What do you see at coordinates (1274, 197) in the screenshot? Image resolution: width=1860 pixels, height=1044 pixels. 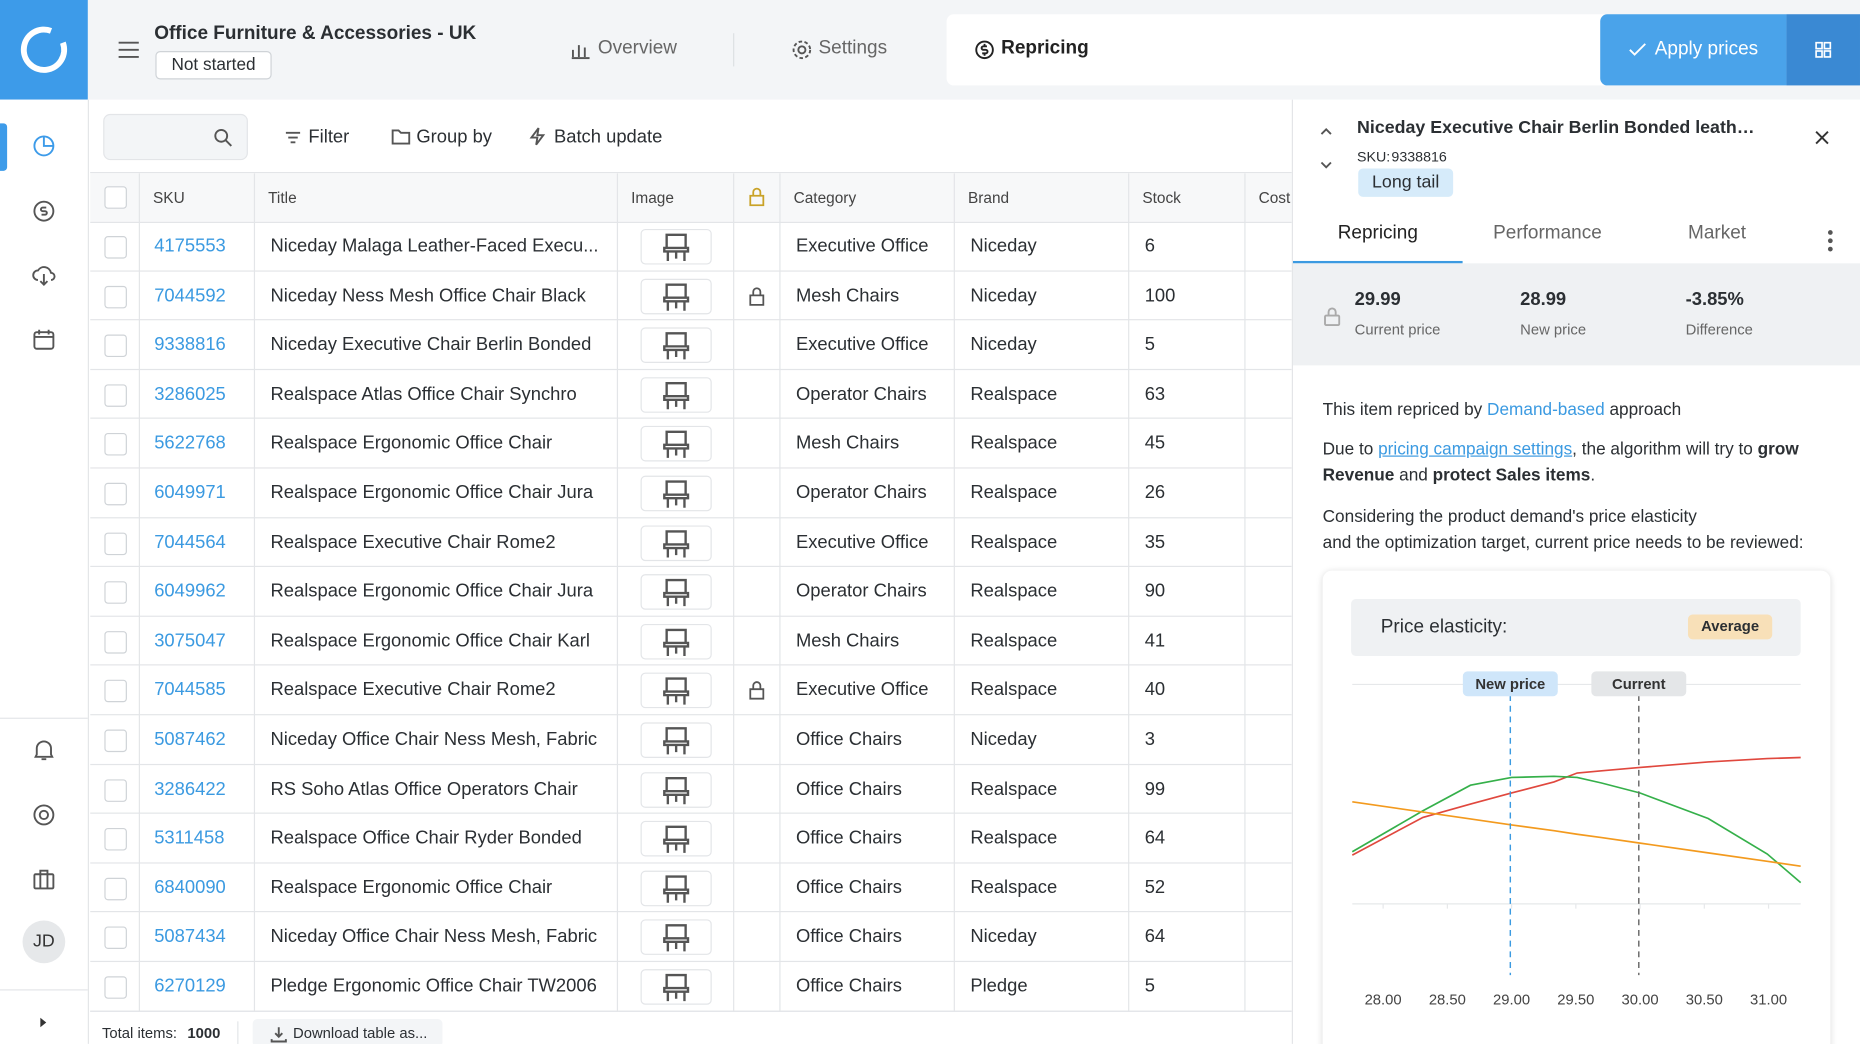 I see `column-header: Cost` at bounding box center [1274, 197].